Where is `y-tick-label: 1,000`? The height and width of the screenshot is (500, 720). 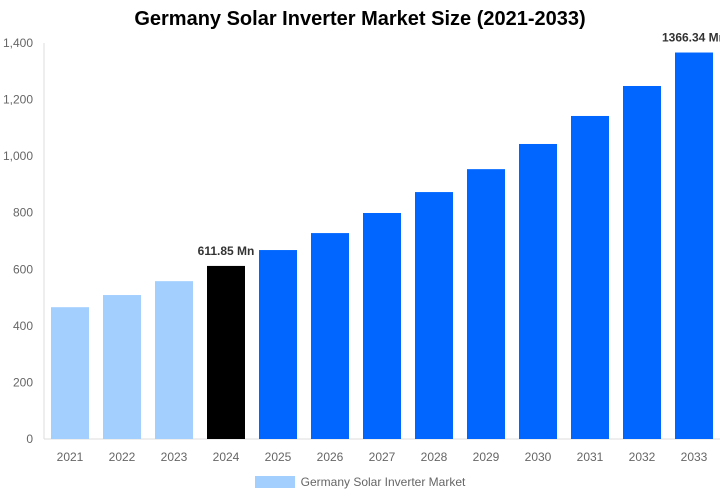 y-tick-label: 1,000 is located at coordinates (18, 156).